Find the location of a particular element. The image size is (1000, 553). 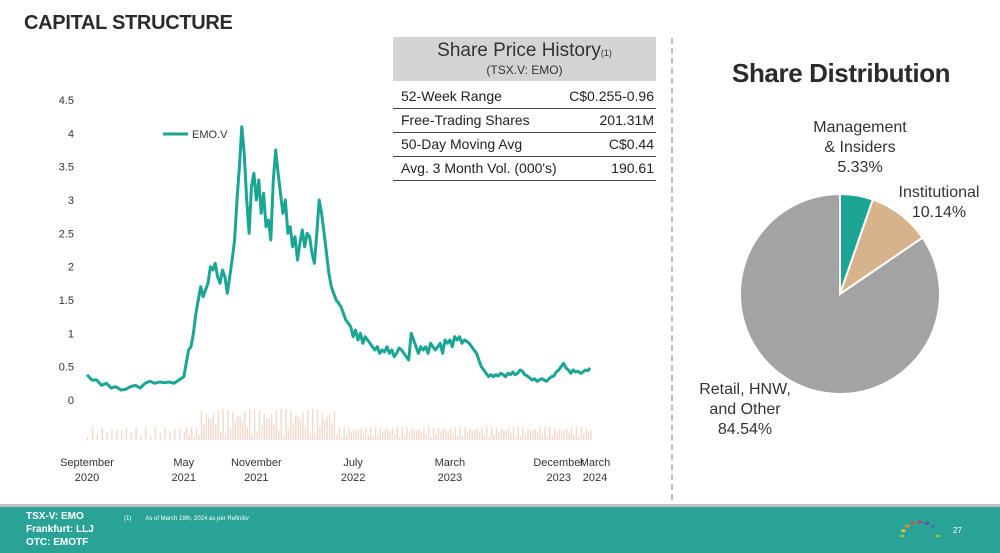

x-tick-label: December is located at coordinates (558, 463).